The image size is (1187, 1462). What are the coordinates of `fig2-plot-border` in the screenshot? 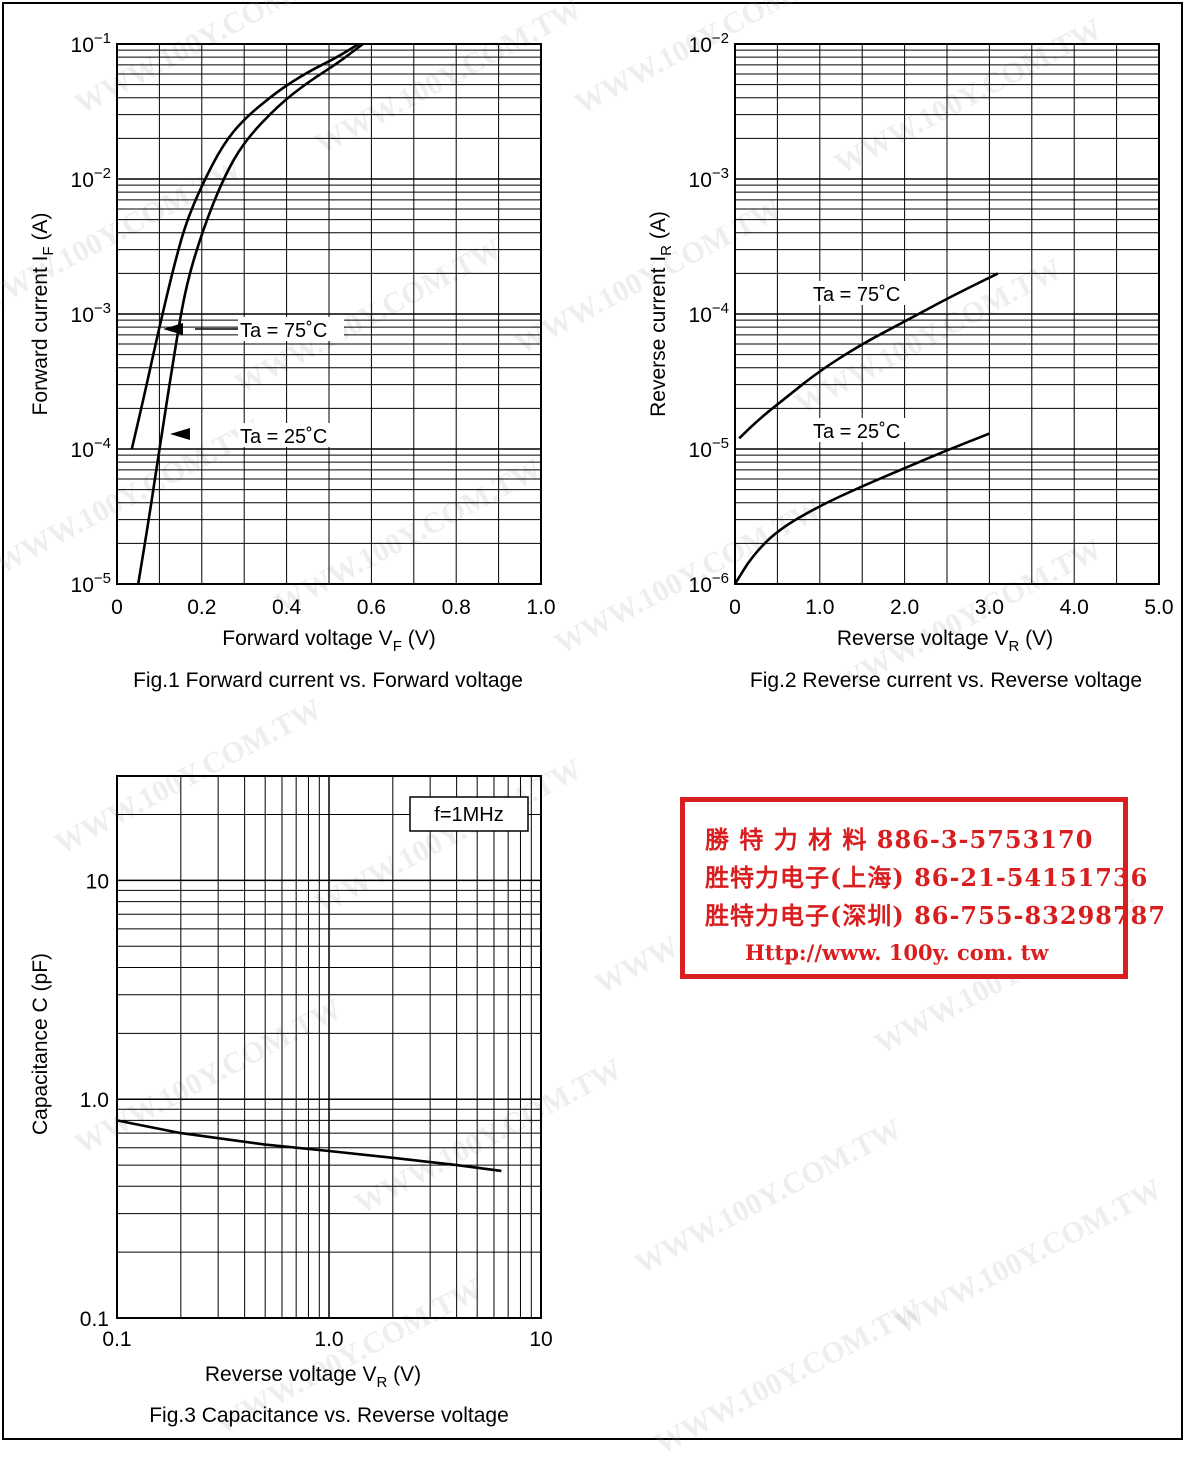 It's located at (947, 314).